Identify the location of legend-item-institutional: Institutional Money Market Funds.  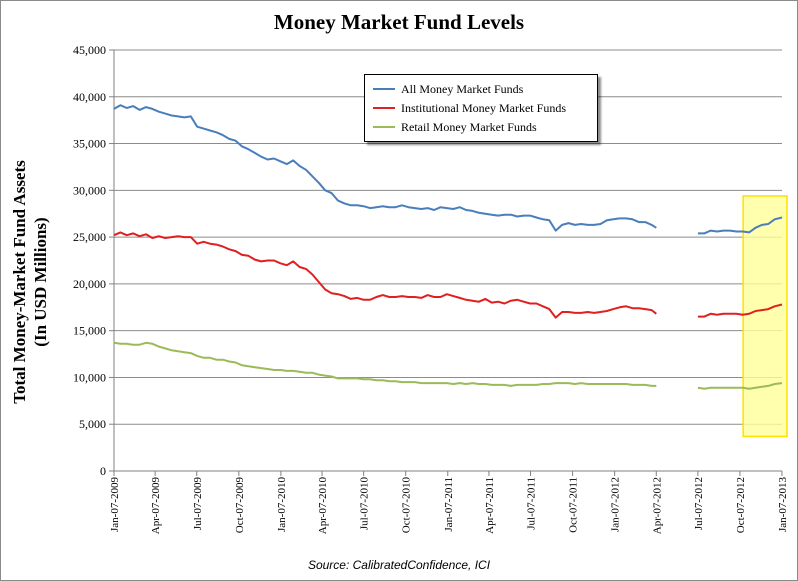
(469, 108).